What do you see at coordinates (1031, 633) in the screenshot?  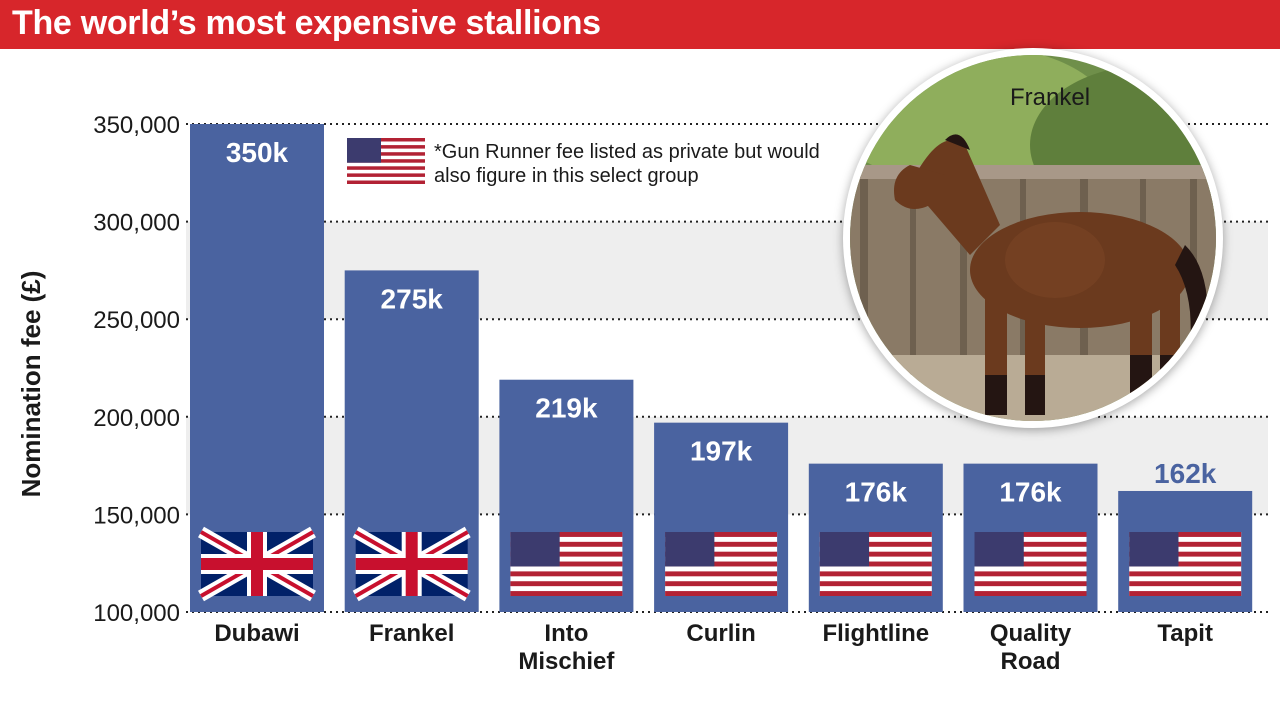 I see `x-tick-label: Quality` at bounding box center [1031, 633].